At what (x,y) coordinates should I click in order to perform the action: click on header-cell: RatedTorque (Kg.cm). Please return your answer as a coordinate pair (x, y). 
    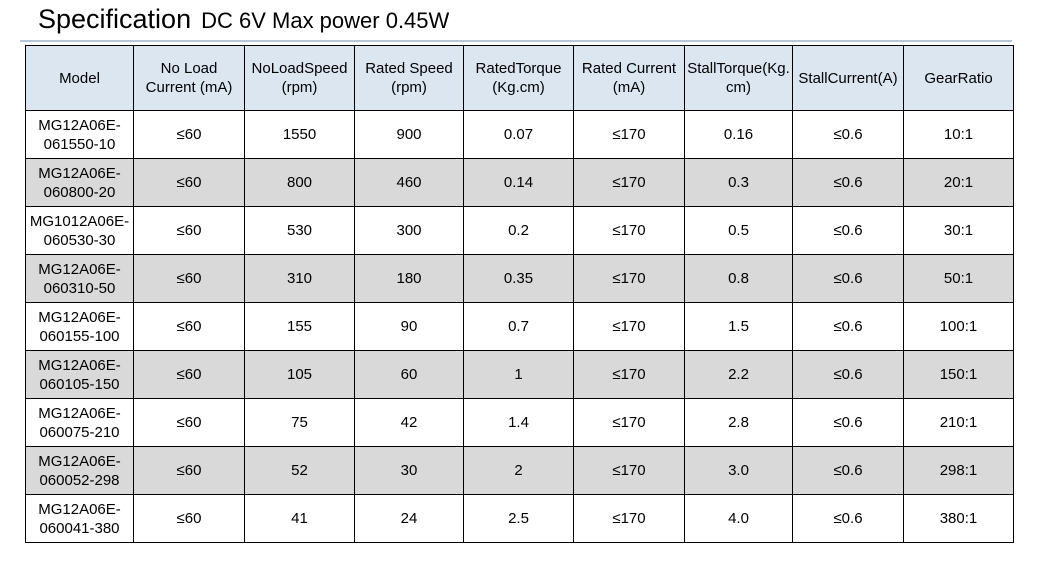
    Looking at the image, I should click on (518, 78).